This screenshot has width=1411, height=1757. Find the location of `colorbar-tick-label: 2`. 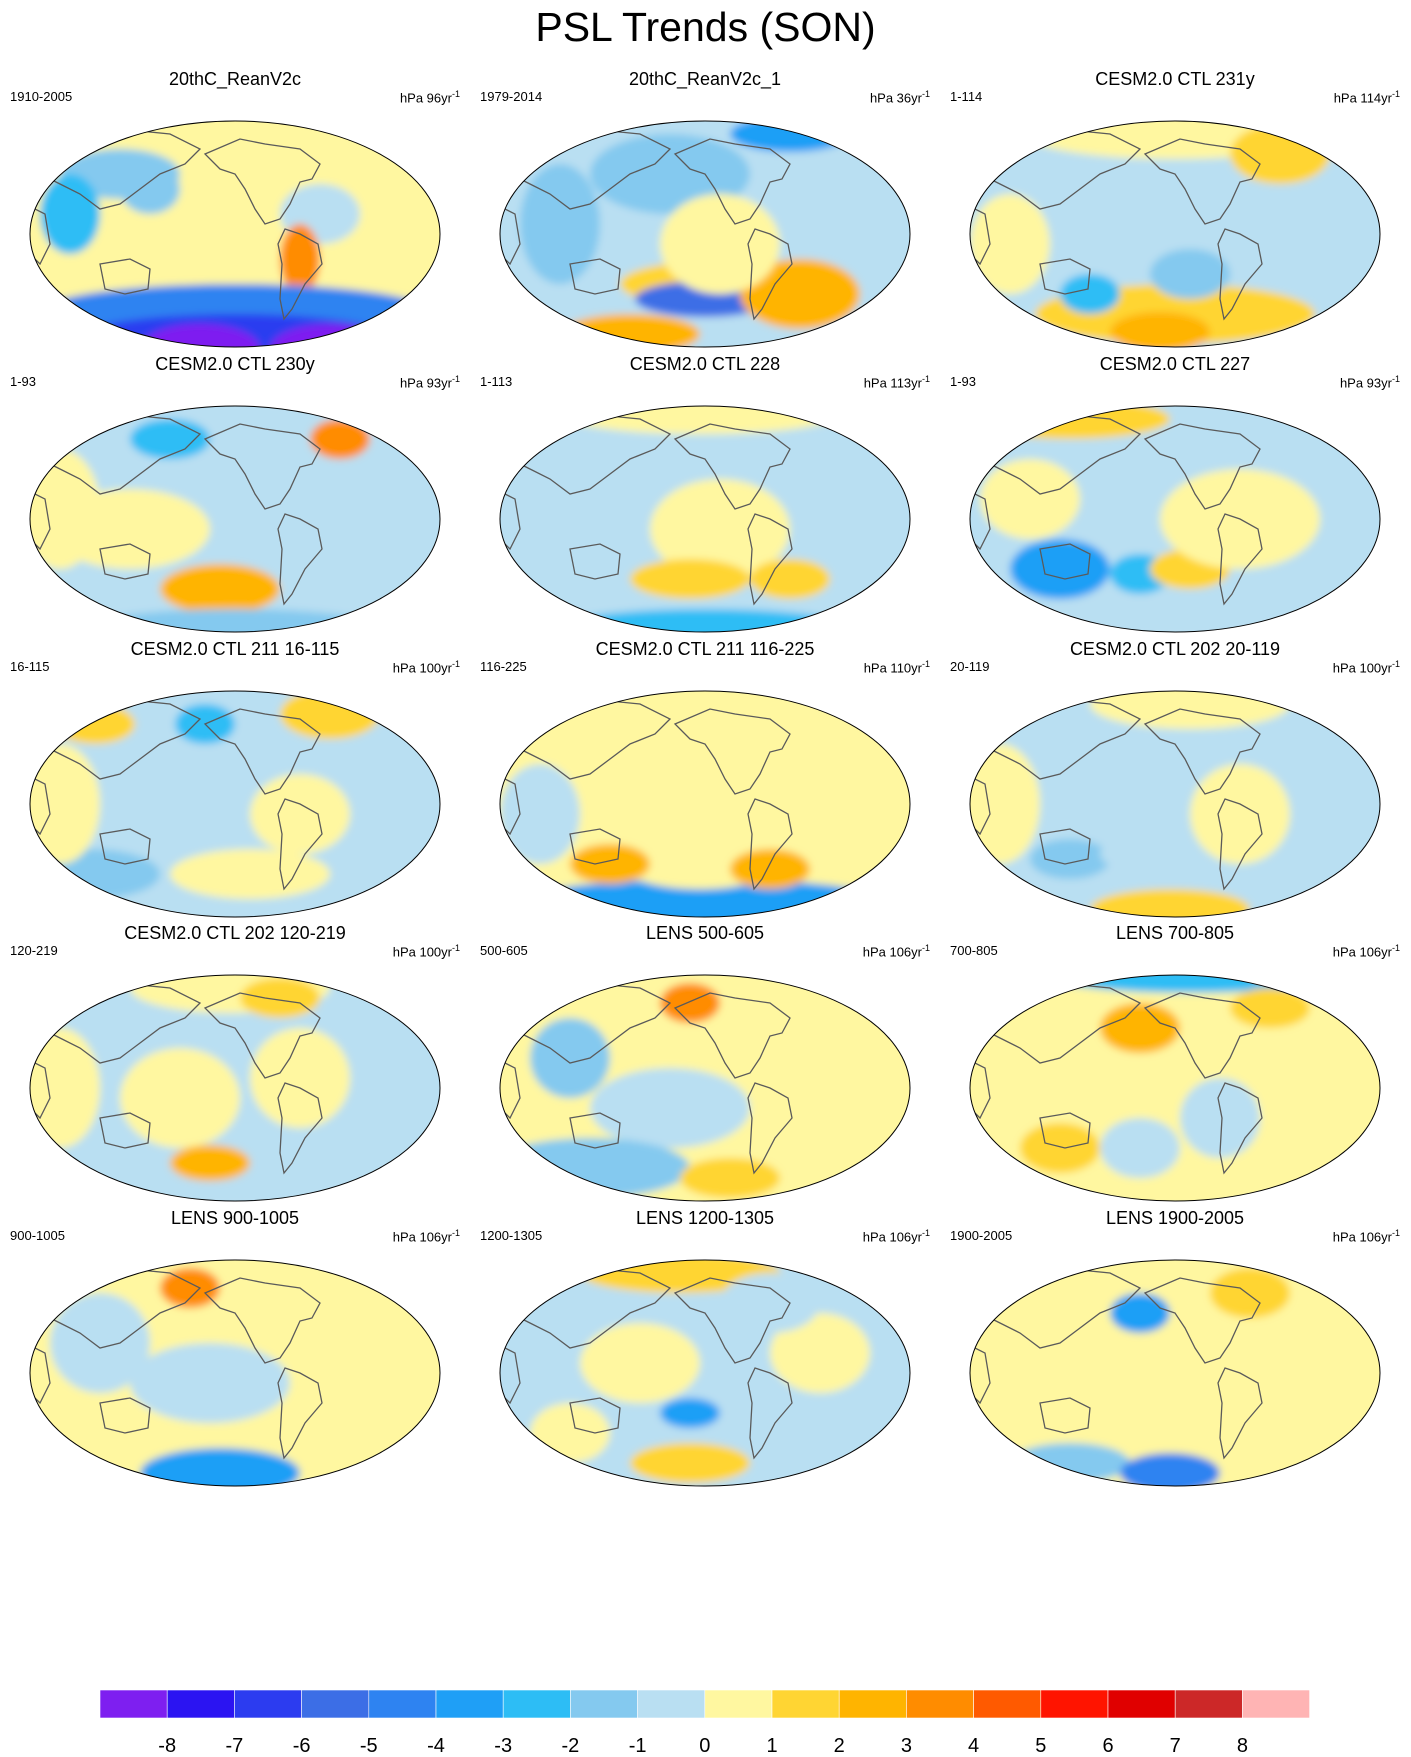

colorbar-tick-label: 2 is located at coordinates (839, 1746).